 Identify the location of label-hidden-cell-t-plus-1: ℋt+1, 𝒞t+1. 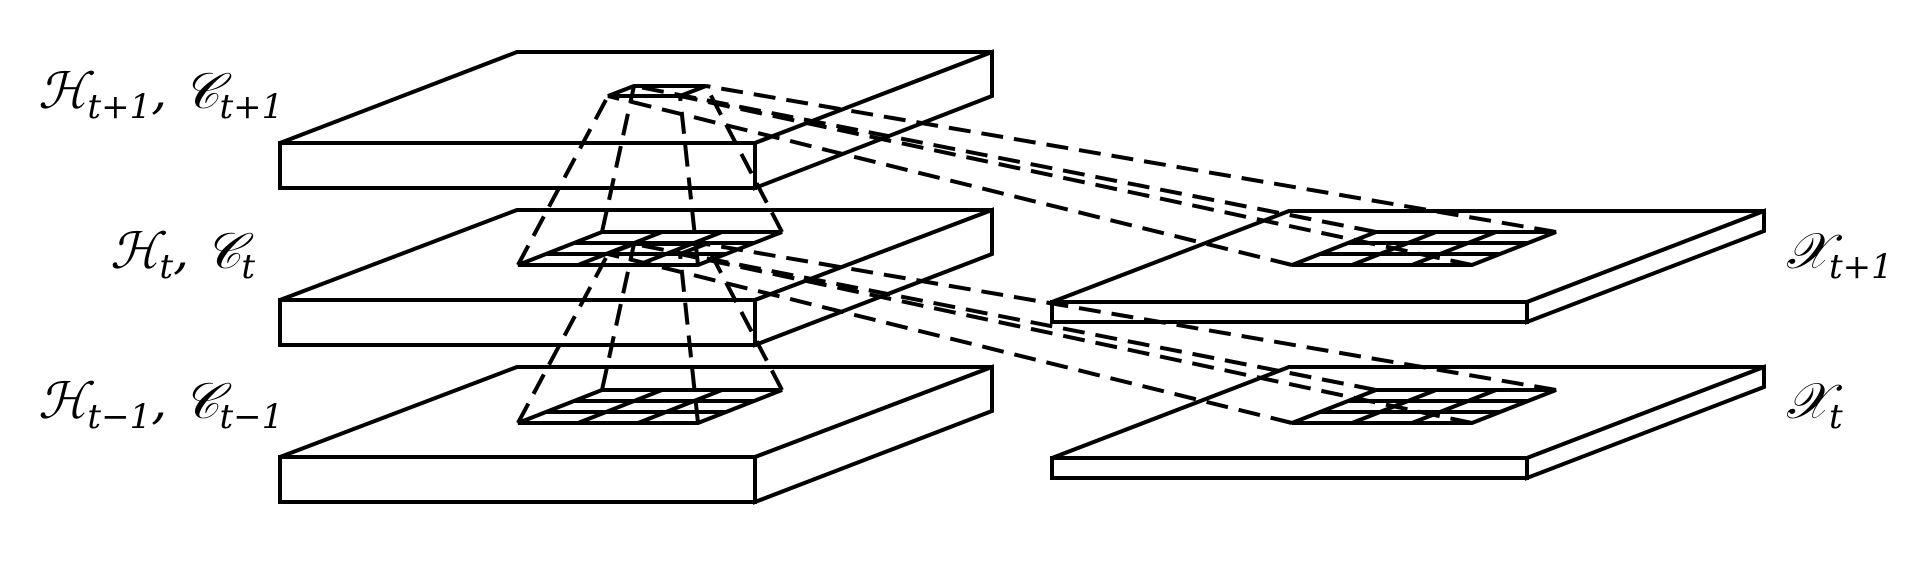
(160, 94).